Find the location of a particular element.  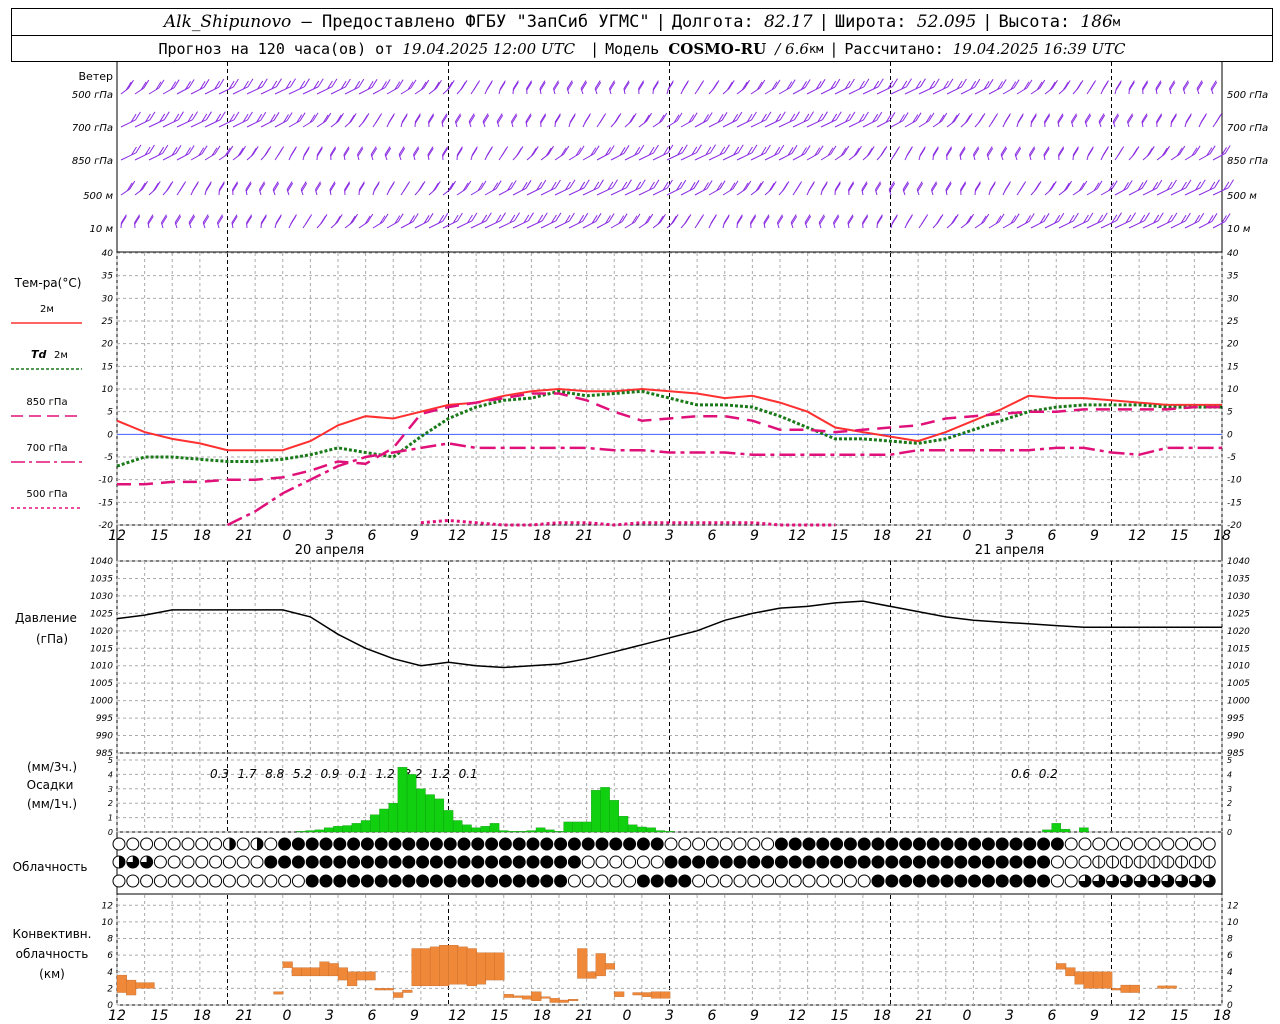

temp-y-tick-right: 30 is located at coordinates (1233, 299).